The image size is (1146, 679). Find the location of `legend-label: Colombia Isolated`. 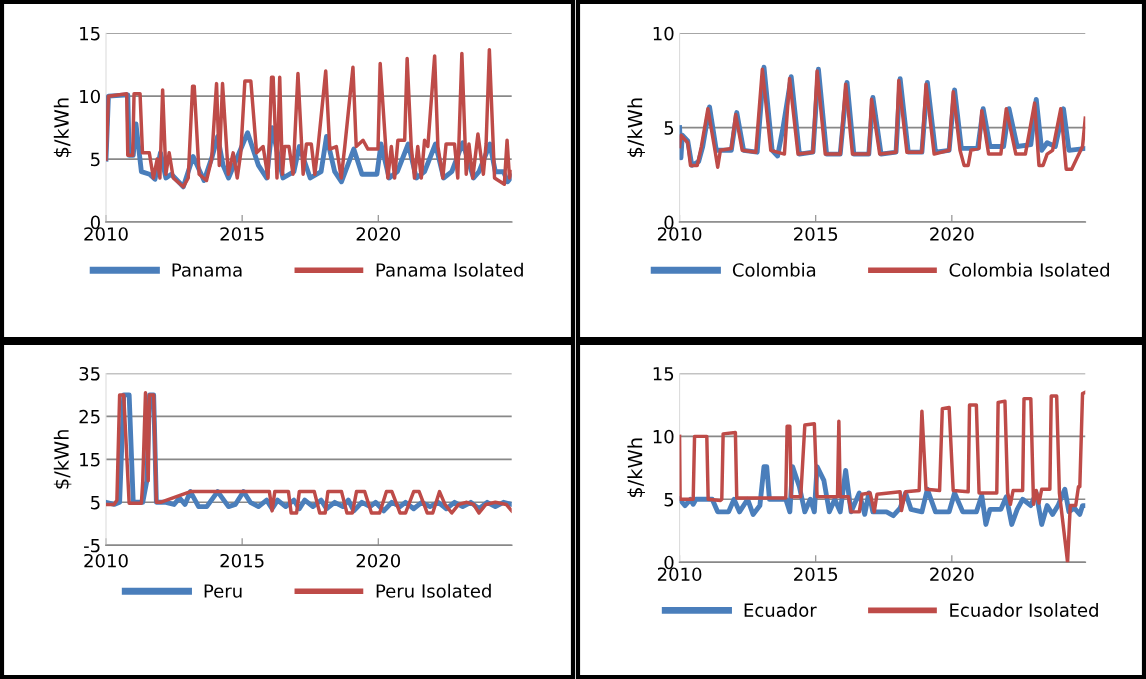

legend-label: Colombia Isolated is located at coordinates (1029, 269).